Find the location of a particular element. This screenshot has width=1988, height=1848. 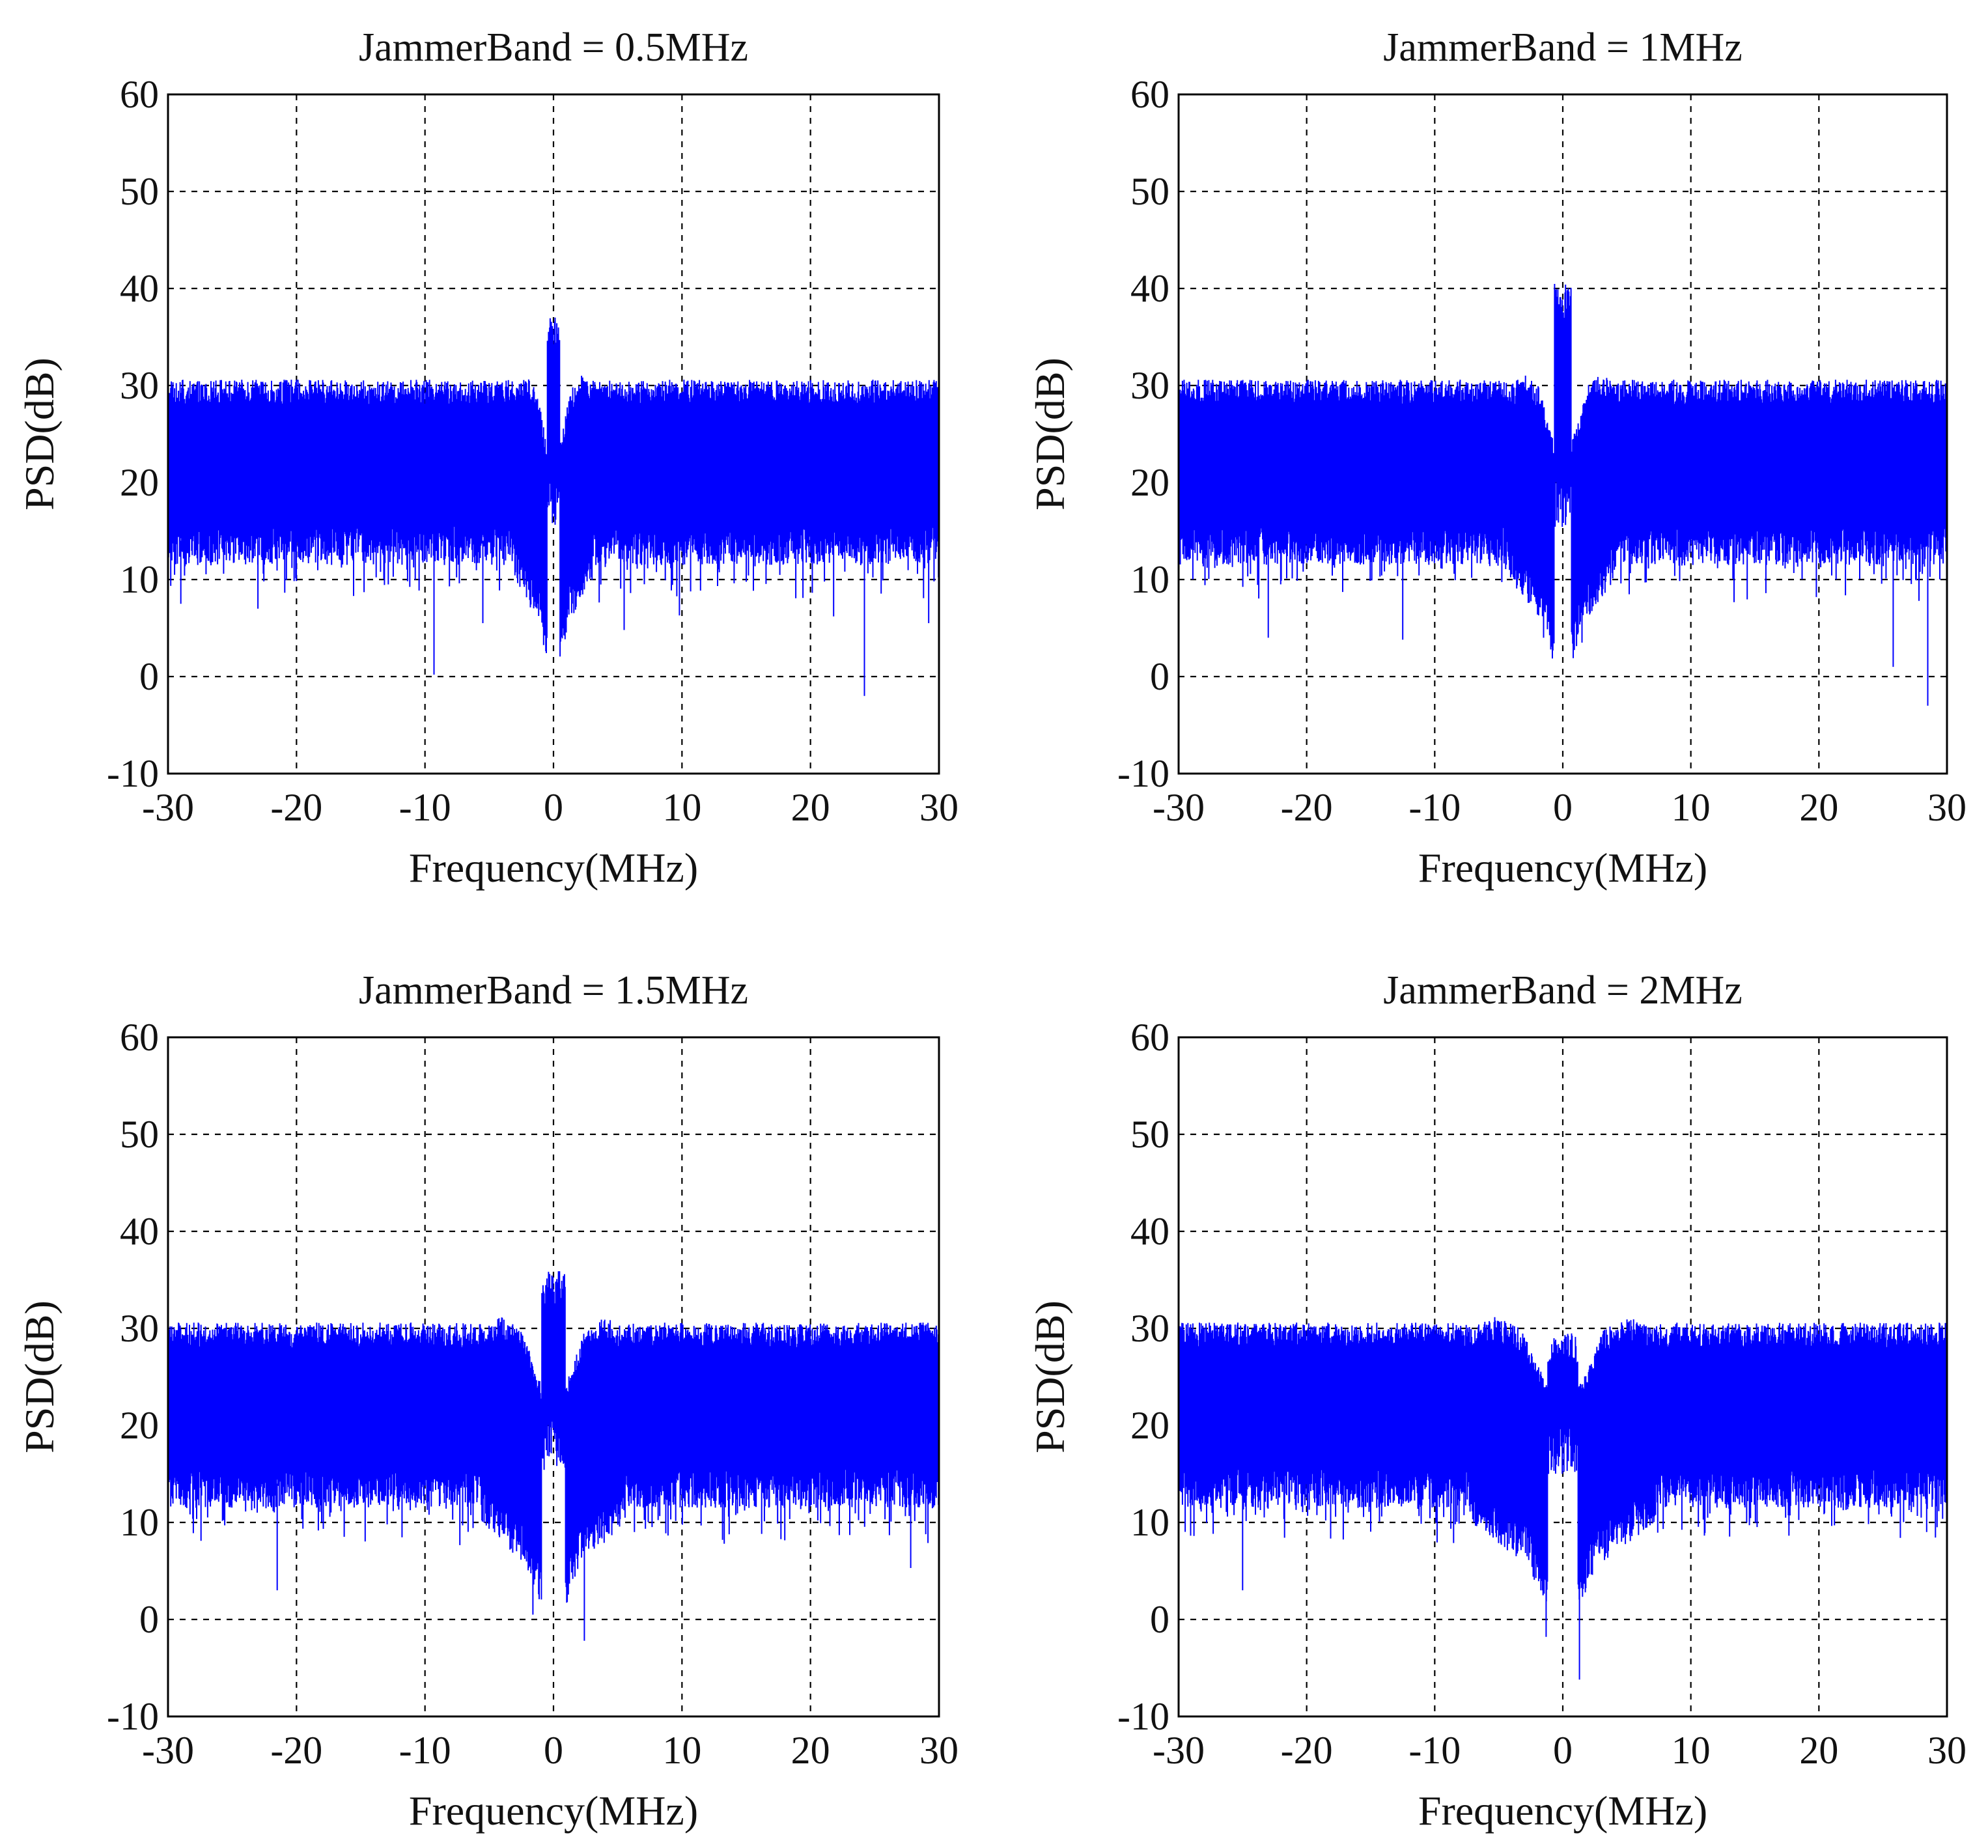

chart-title: JammerBand = 2MHz is located at coordinates (1563, 991).